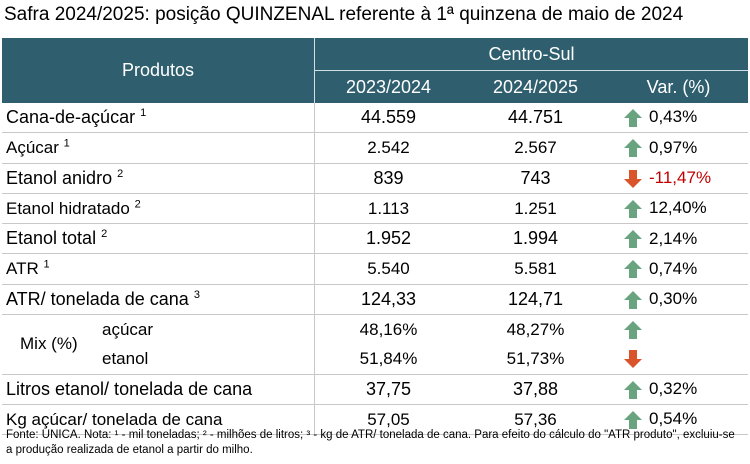 This screenshot has height=464, width=750. Describe the element at coordinates (535, 239) in the screenshot. I see `value-2024: 1.994` at that location.